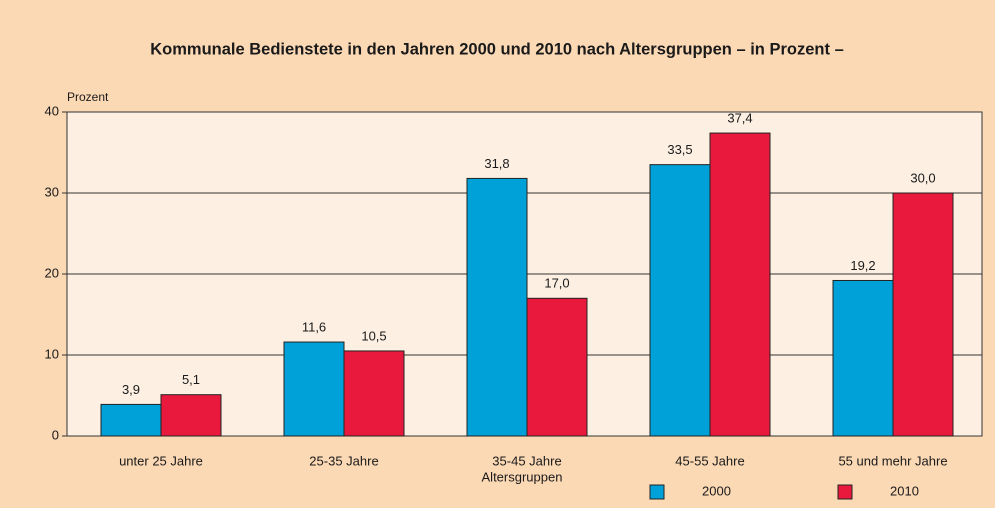 Image resolution: width=995 pixels, height=508 pixels. Describe the element at coordinates (892, 460) in the screenshot. I see `x-tick-label: 55 und mehr Jahre` at that location.